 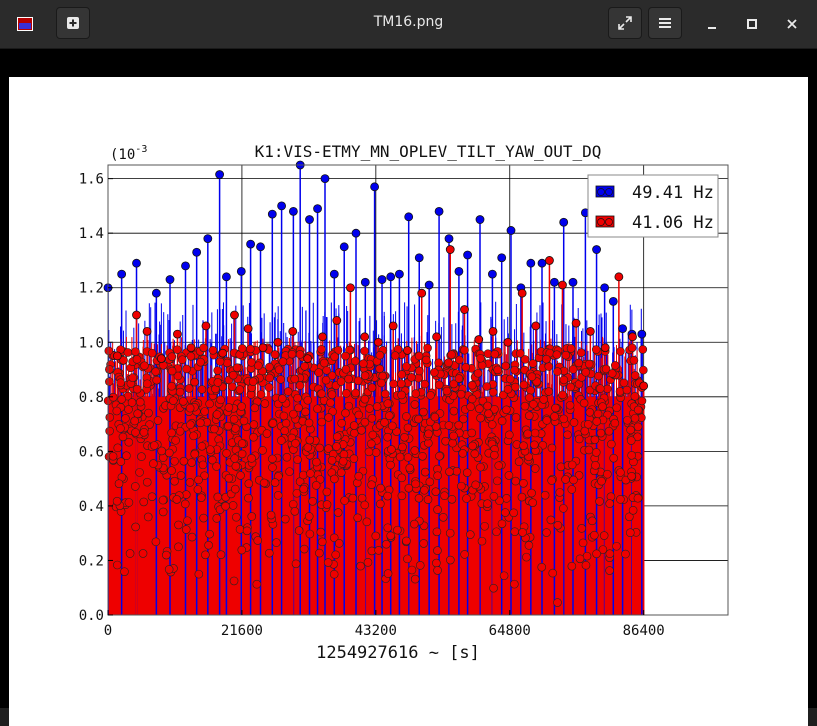 I want to click on expand-icon, so click(x=625, y=23).